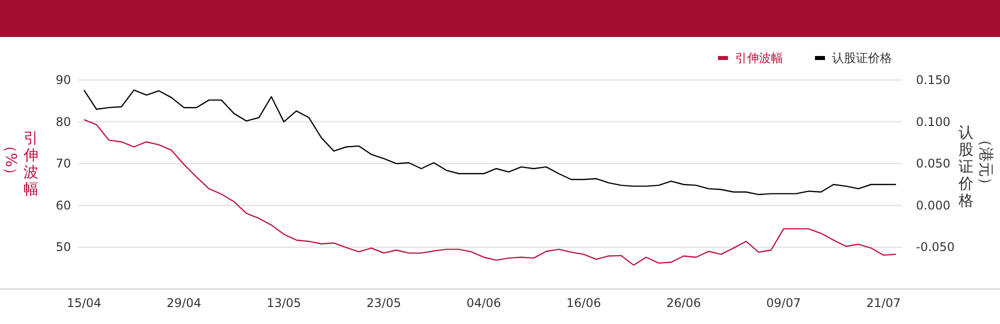 Image resolution: width=1000 pixels, height=324 pixels. I want to click on legend-label: 认股证价格, so click(862, 58).